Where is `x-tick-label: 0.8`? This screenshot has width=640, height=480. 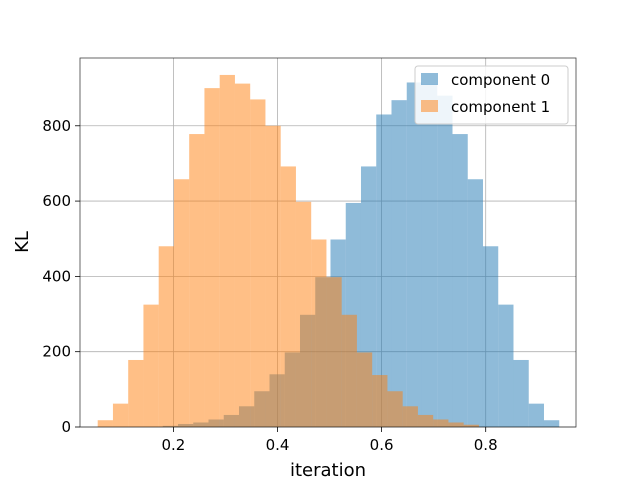 x-tick-label: 0.8 is located at coordinates (486, 445).